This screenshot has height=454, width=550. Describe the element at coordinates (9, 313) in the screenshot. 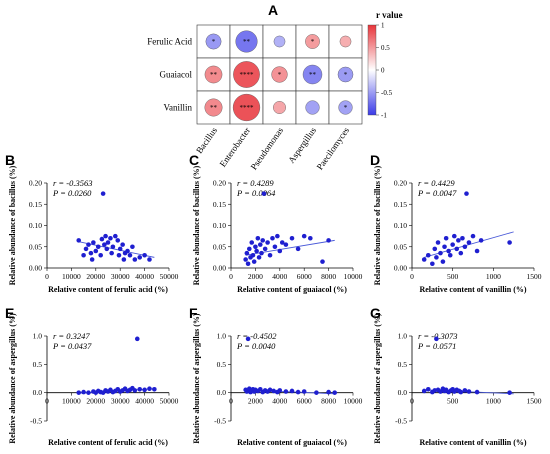

I see `panel-label-E: E` at that location.